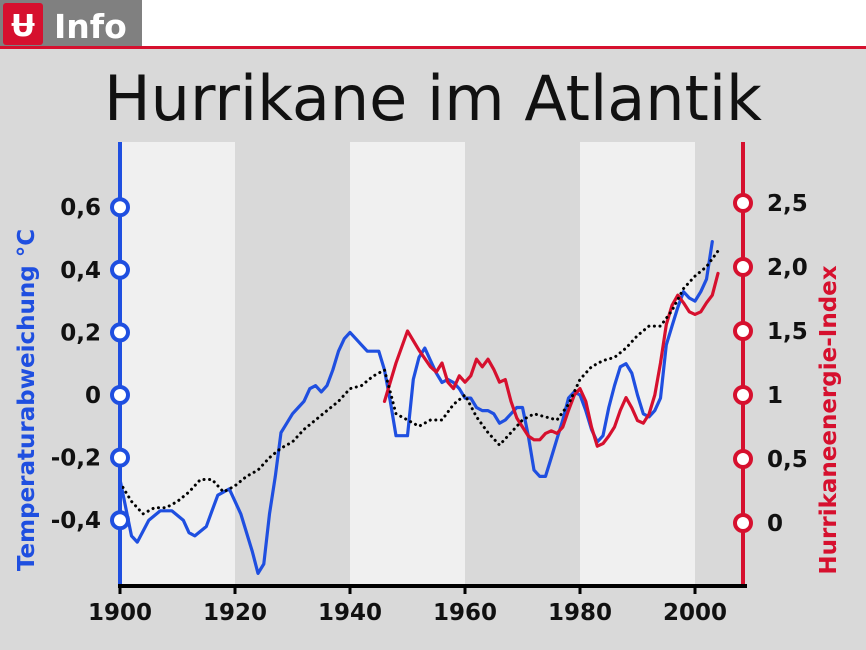 This screenshot has width=866, height=650. I want to click on logo-icon, so click(23, 24).